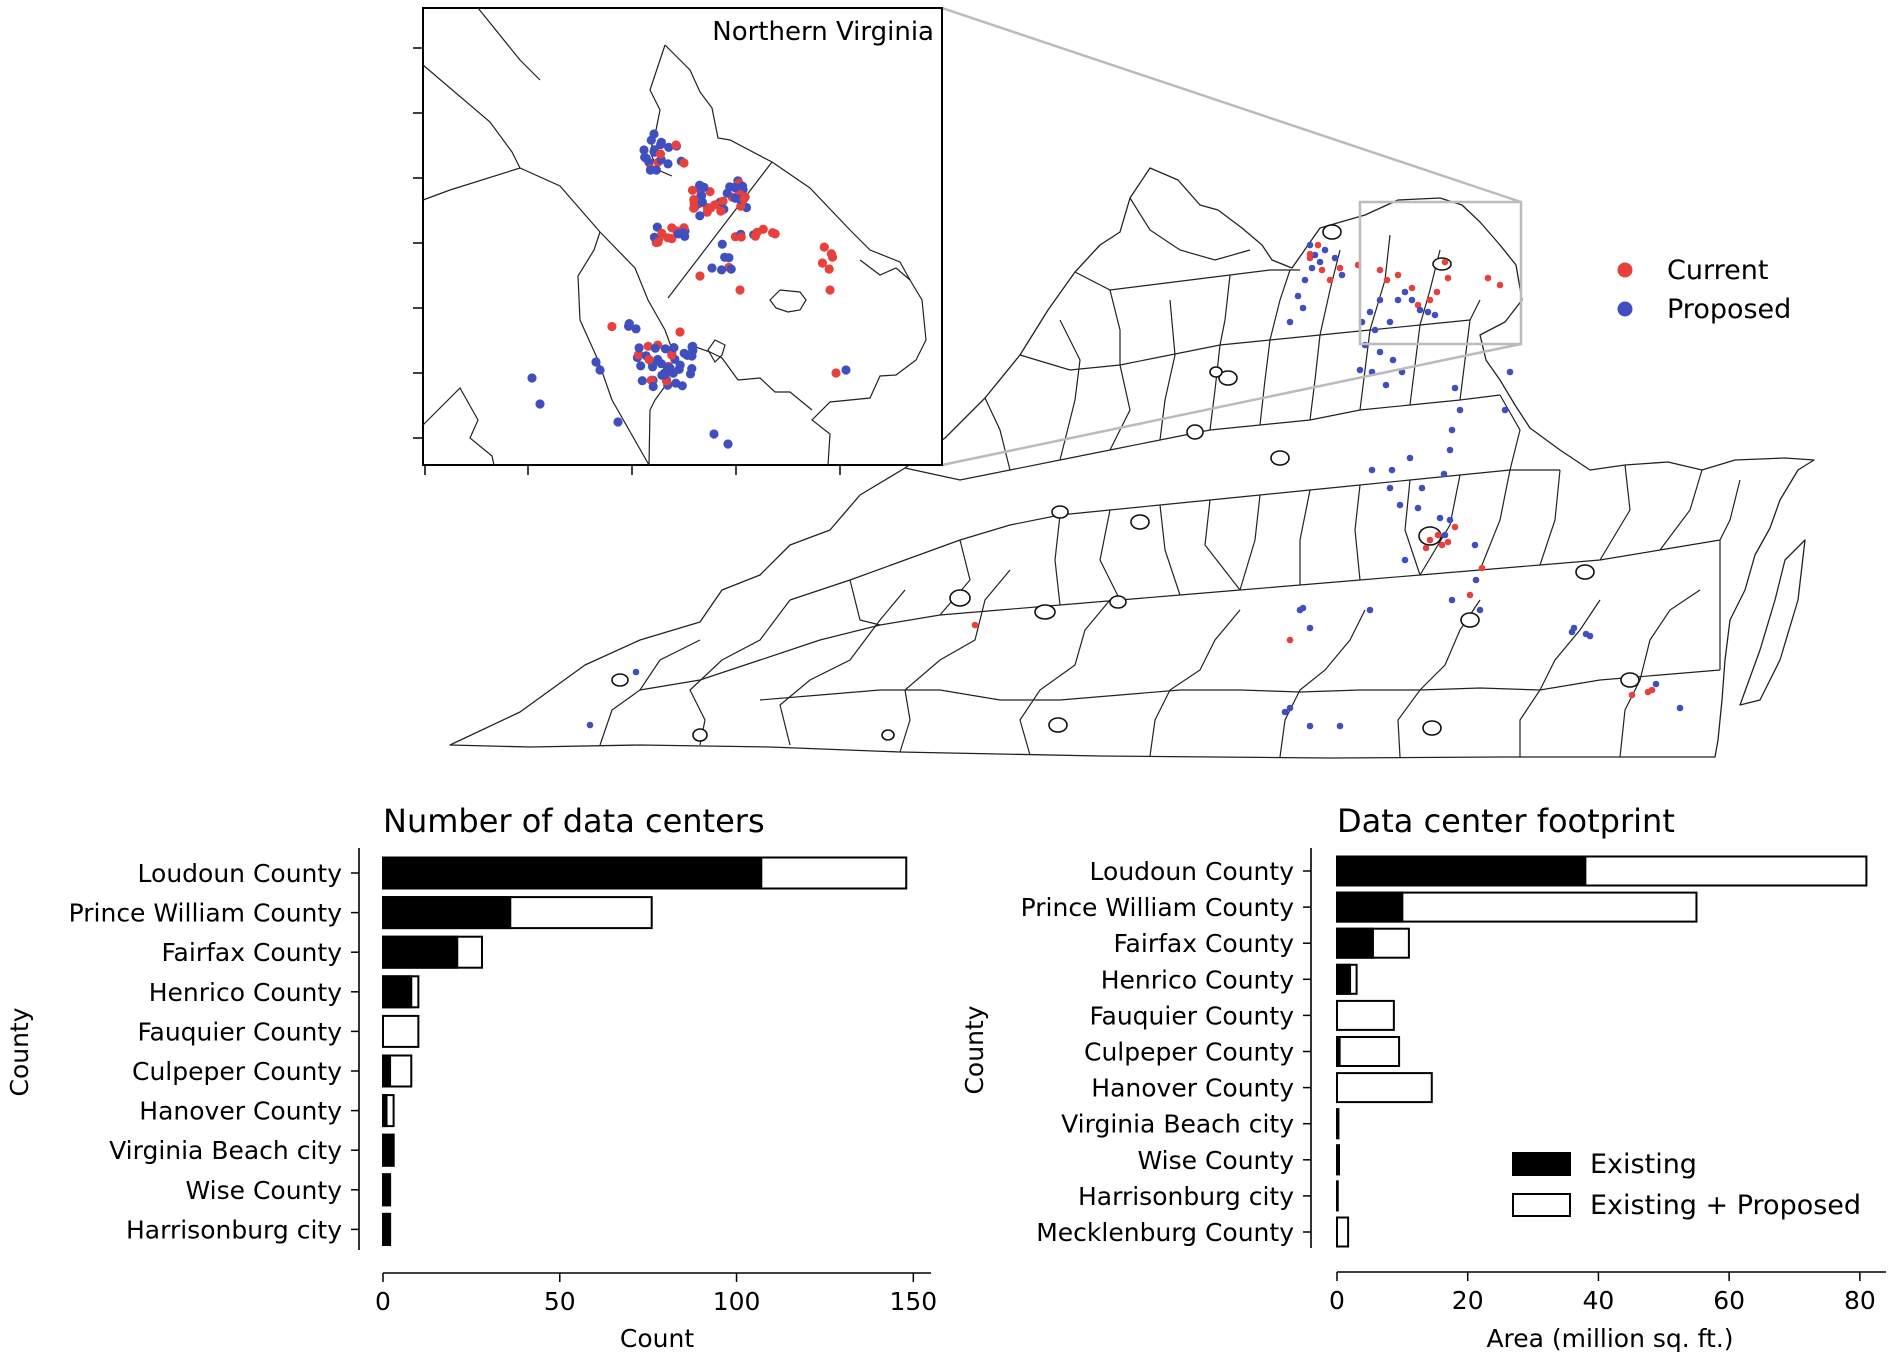  Describe the element at coordinates (387, 1071) in the screenshot. I see `count-bar-existing-culpeper-county` at that location.